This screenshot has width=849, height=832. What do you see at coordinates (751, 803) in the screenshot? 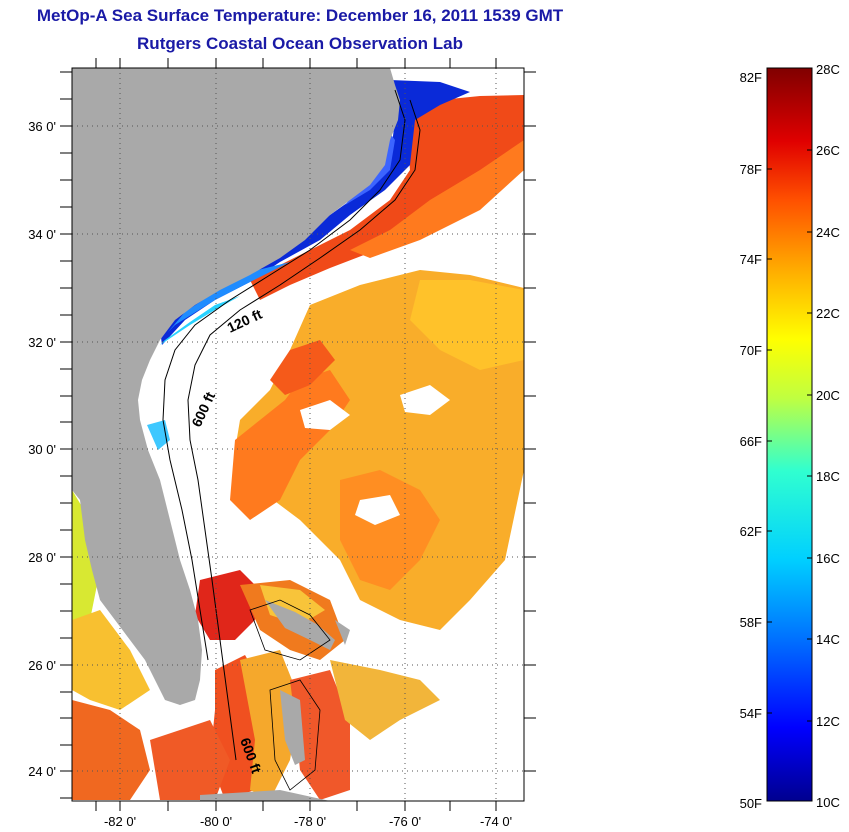
I see `colorbar-f-label: 50F` at bounding box center [751, 803].